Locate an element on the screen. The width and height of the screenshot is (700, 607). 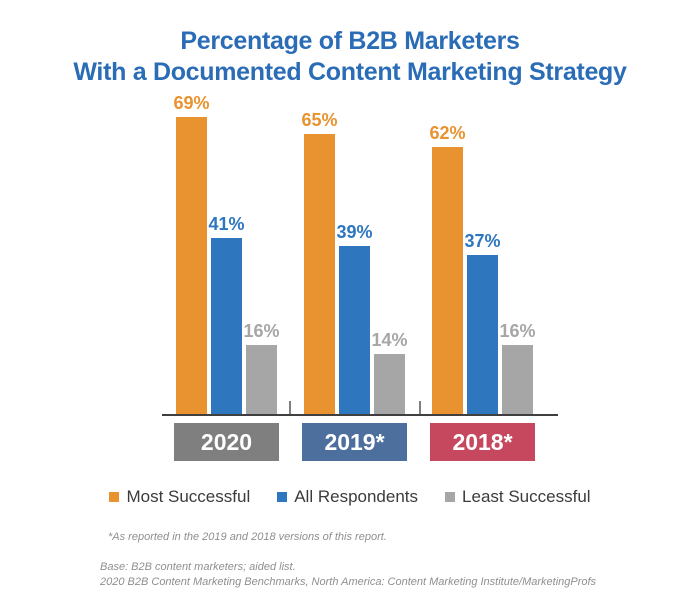
x-axis-line is located at coordinates (360, 415).